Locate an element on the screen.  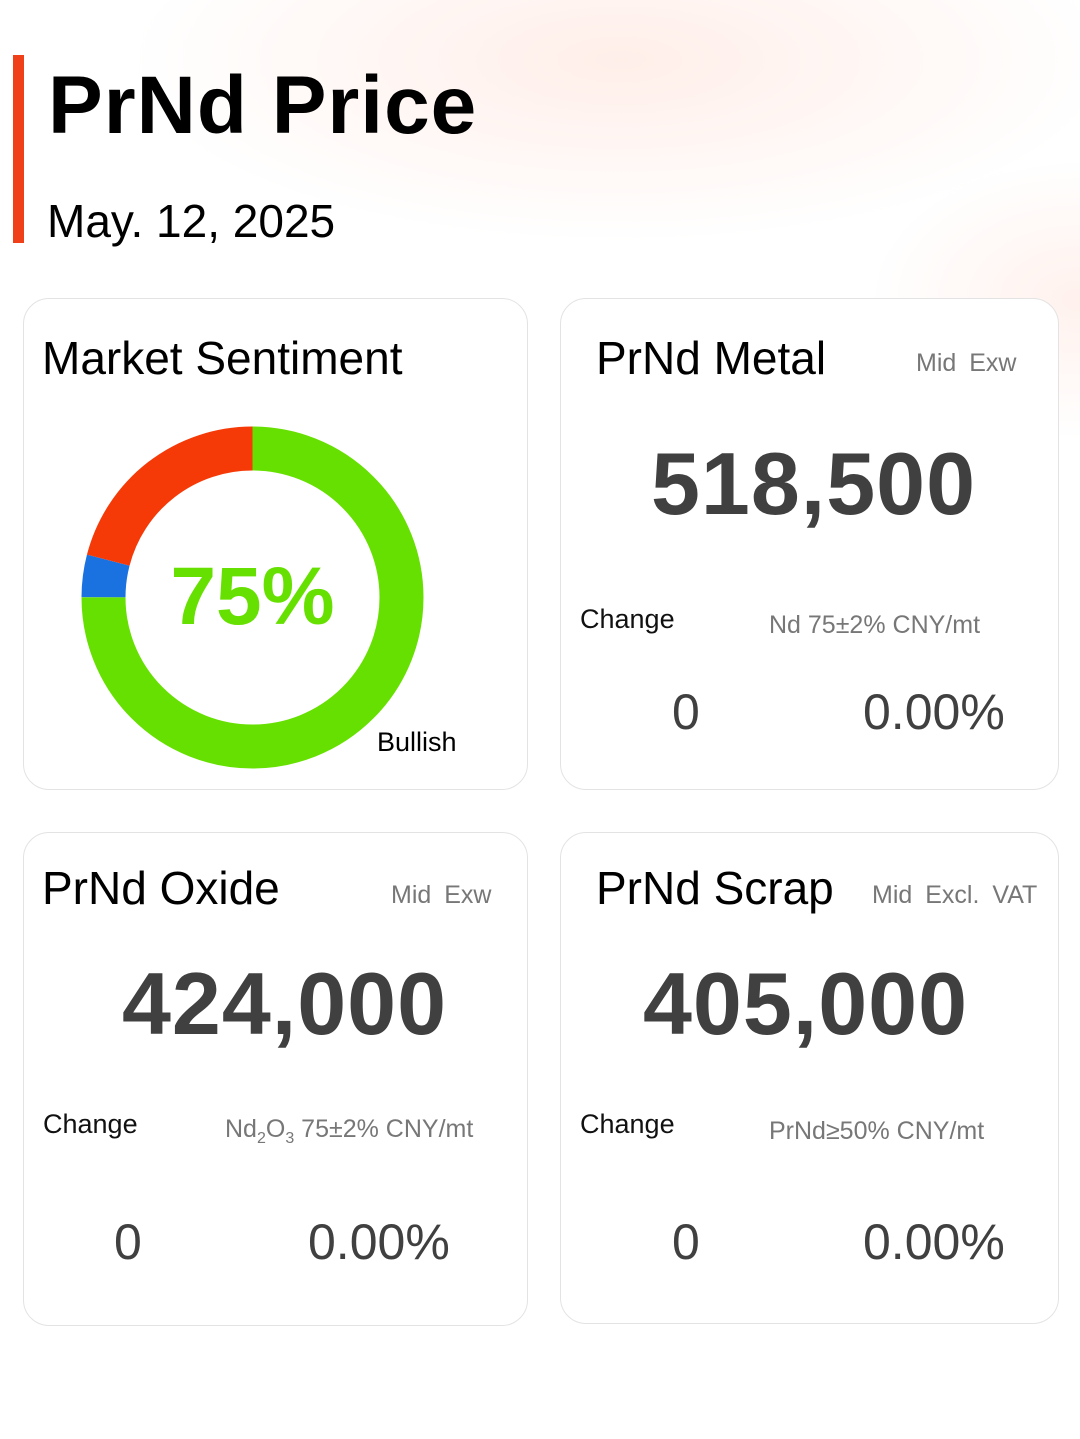
scrap-basis: Excl. VAT is located at coordinates (981, 895).